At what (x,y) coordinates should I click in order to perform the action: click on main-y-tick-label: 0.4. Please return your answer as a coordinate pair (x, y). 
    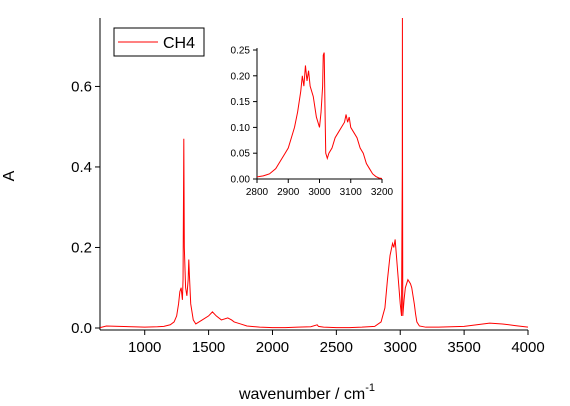
    Looking at the image, I should click on (81, 167).